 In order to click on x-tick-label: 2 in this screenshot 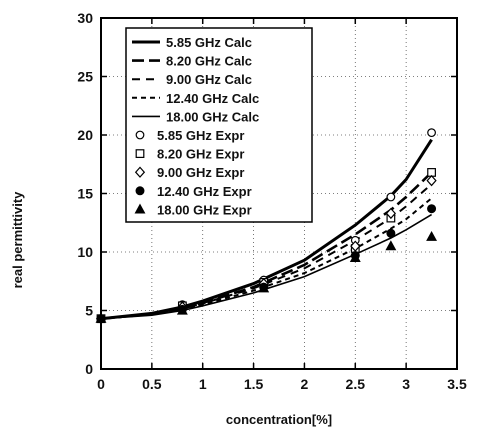, I will do `click(305, 384)`.